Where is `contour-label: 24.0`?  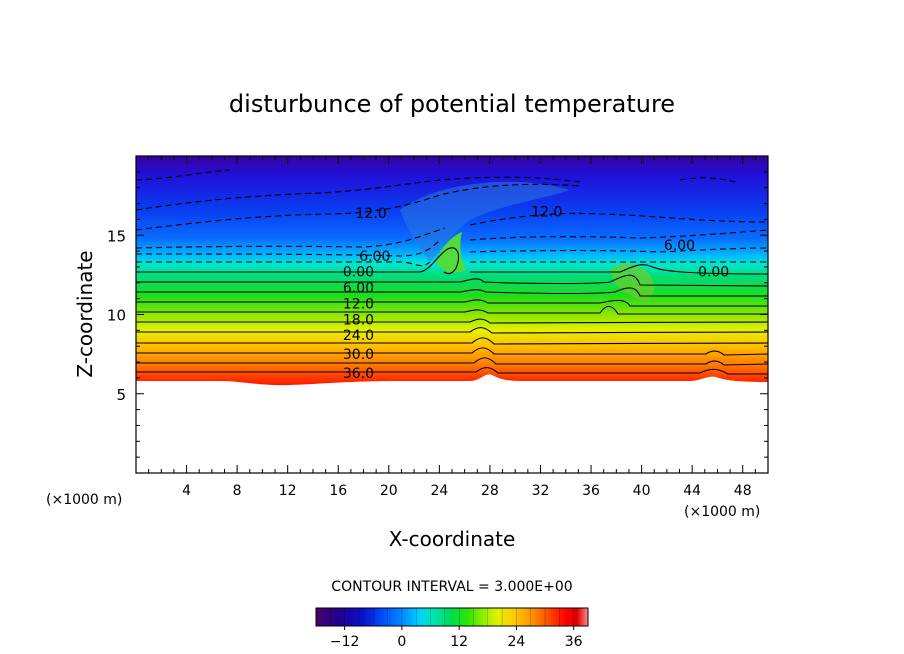 contour-label: 24.0 is located at coordinates (358, 336).